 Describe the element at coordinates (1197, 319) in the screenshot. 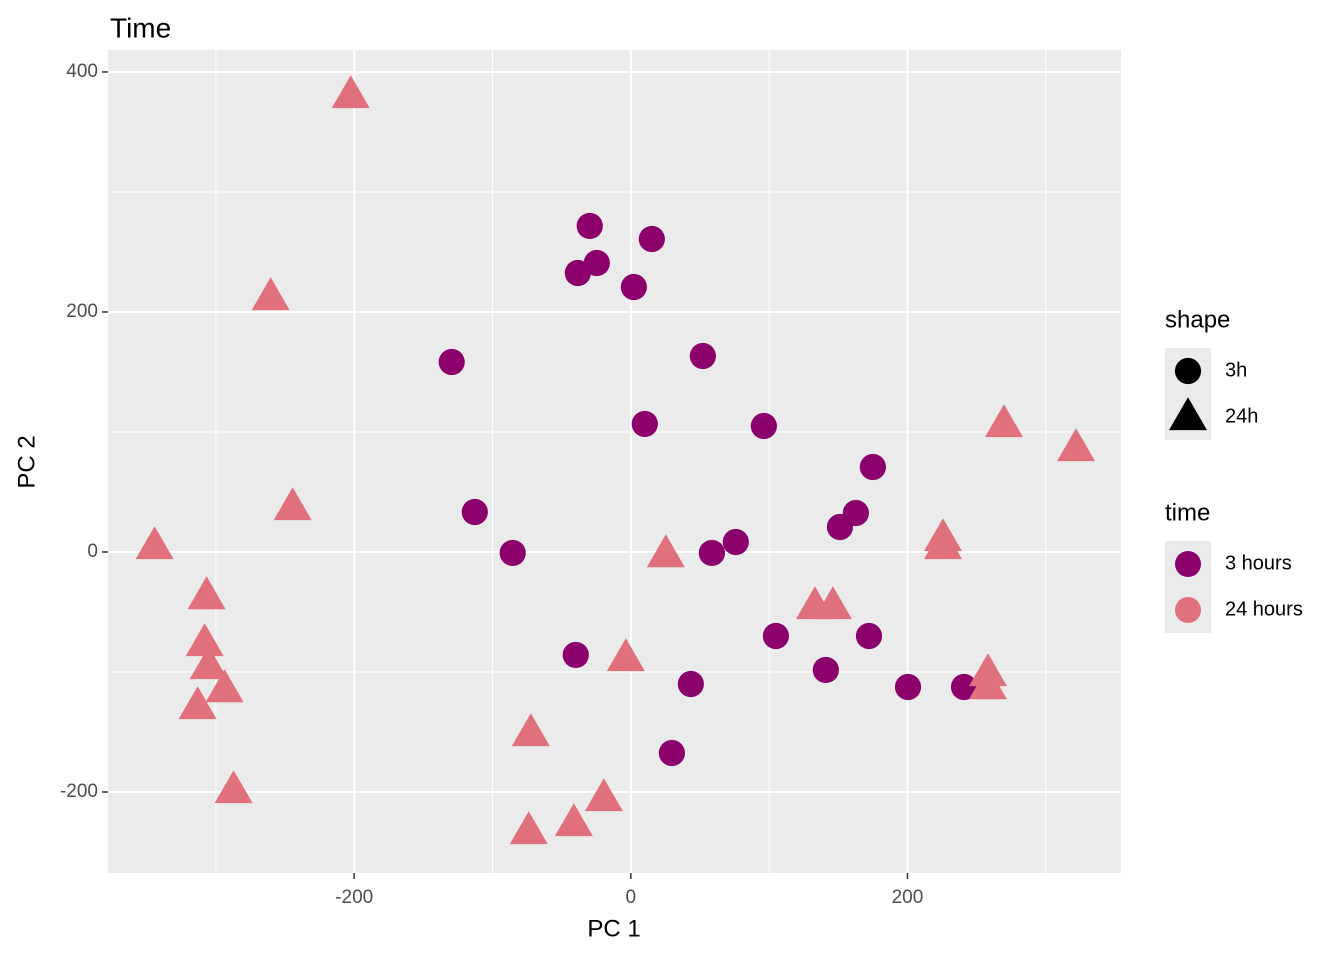

I see `legend-title: shape` at that location.